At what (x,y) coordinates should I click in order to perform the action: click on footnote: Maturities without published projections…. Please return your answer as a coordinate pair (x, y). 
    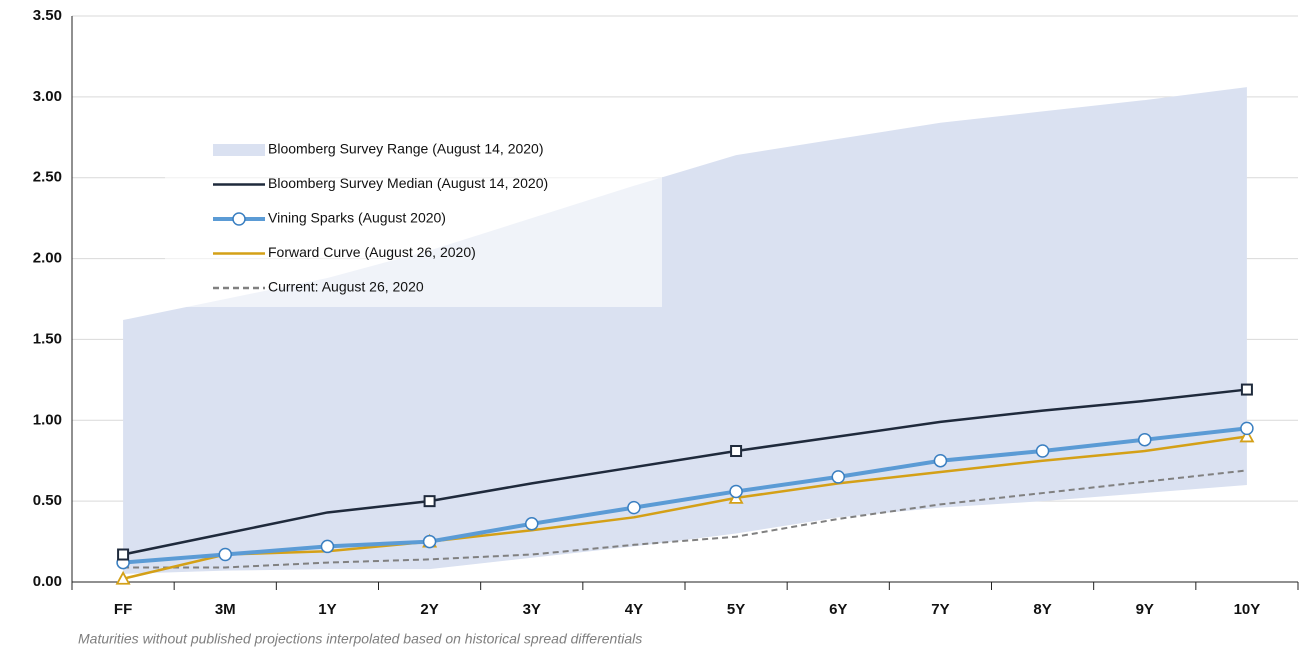
    Looking at the image, I should click on (360, 639).